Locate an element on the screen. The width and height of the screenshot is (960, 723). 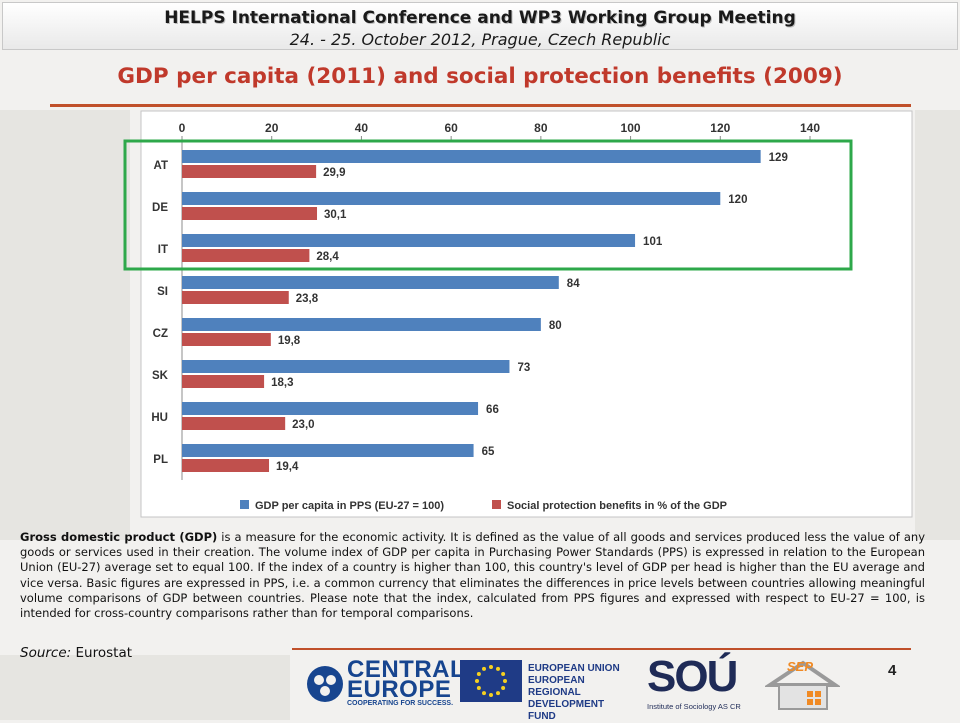
gdp-description-lead: Gross domestic product (GDP) is located at coordinates (119, 537).